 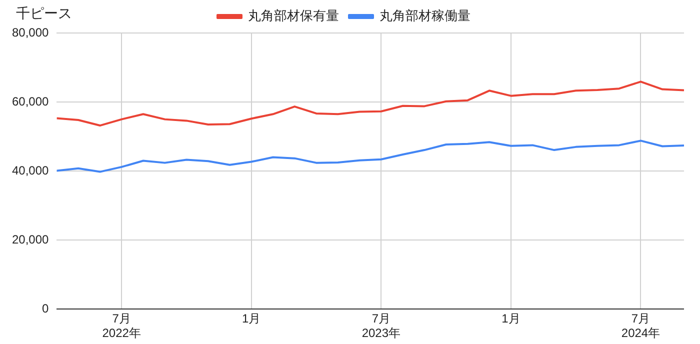 I want to click on y-tick-label: 60,000, so click(x=31, y=101).